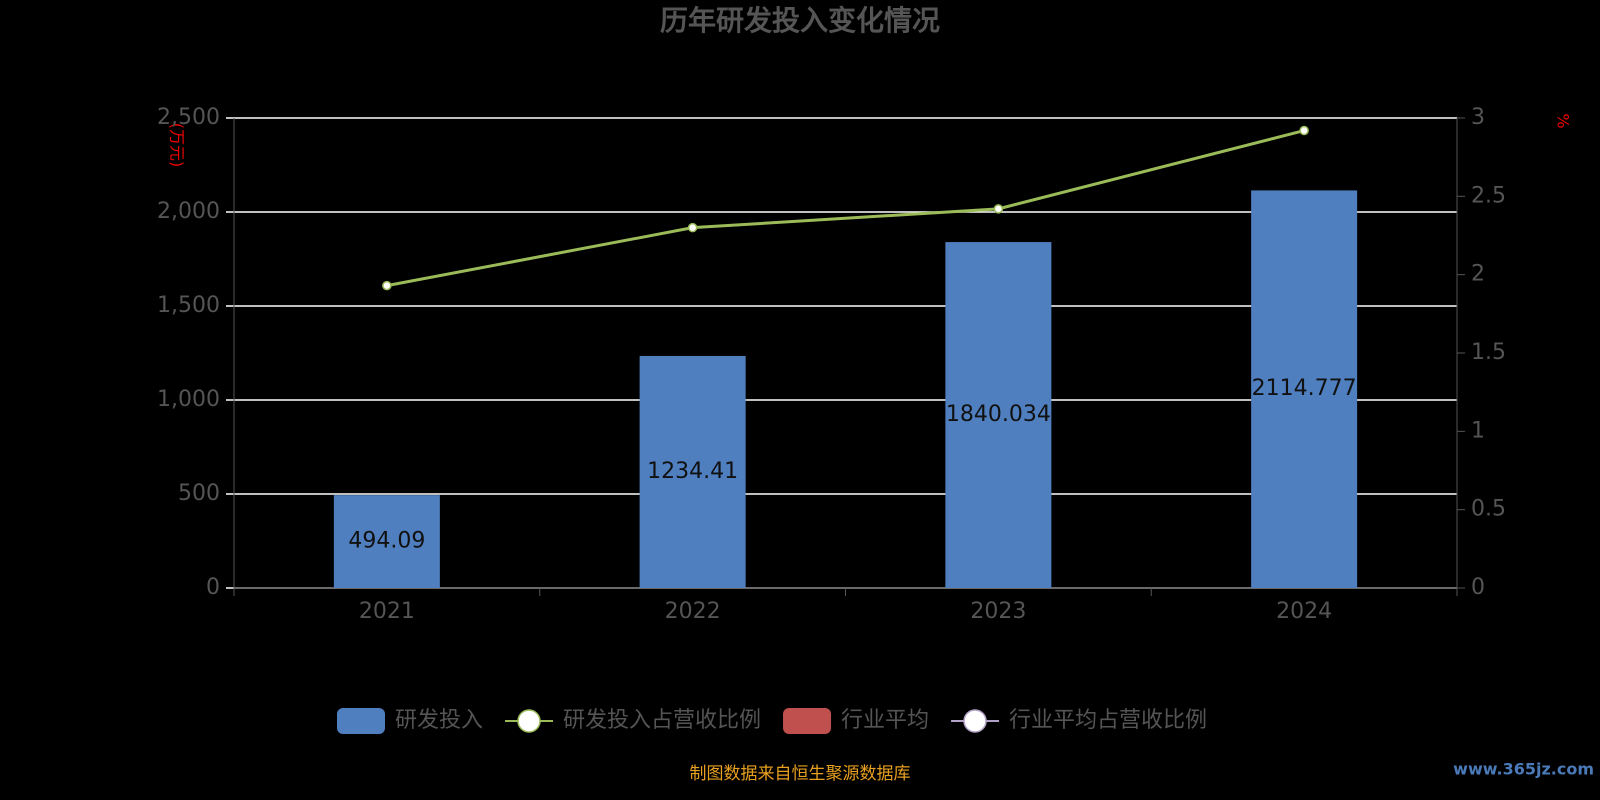  Describe the element at coordinates (885, 720) in the screenshot. I see `legend-label: 行业平均` at that location.